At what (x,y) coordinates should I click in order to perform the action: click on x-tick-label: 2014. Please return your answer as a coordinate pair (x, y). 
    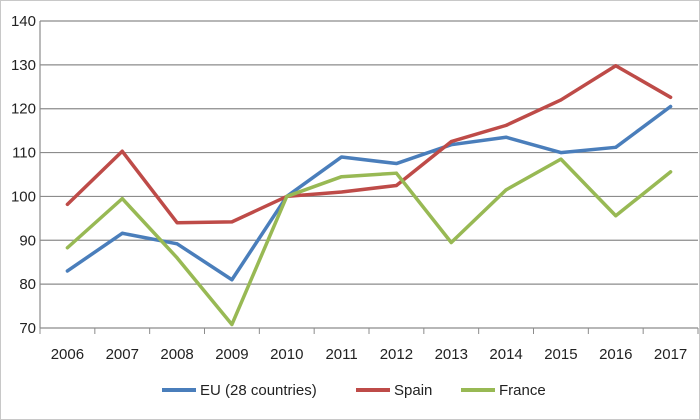
    Looking at the image, I should click on (505, 354).